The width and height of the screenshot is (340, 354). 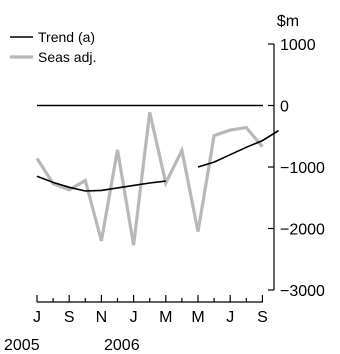 What do you see at coordinates (102, 317) in the screenshot?
I see `x-tick-label: N` at bounding box center [102, 317].